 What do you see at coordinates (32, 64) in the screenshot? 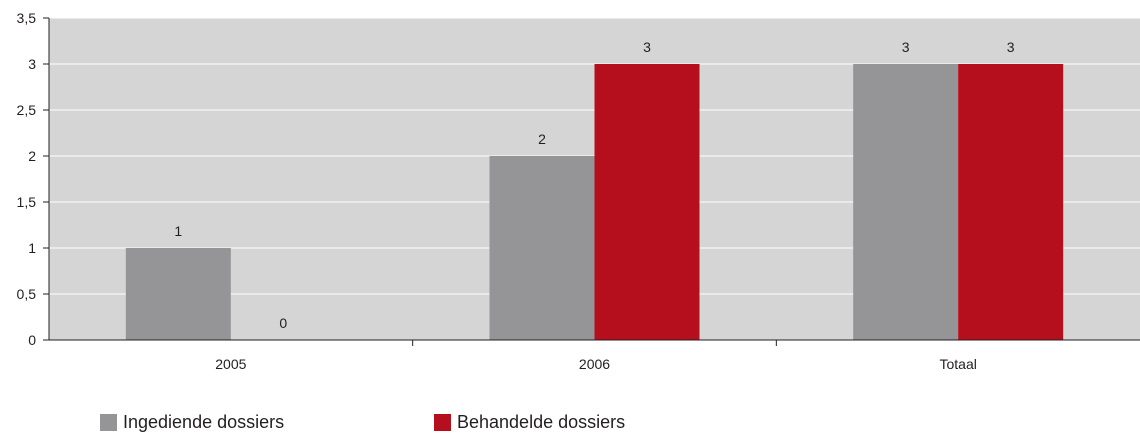
I see `y-tick-label: 3` at bounding box center [32, 64].